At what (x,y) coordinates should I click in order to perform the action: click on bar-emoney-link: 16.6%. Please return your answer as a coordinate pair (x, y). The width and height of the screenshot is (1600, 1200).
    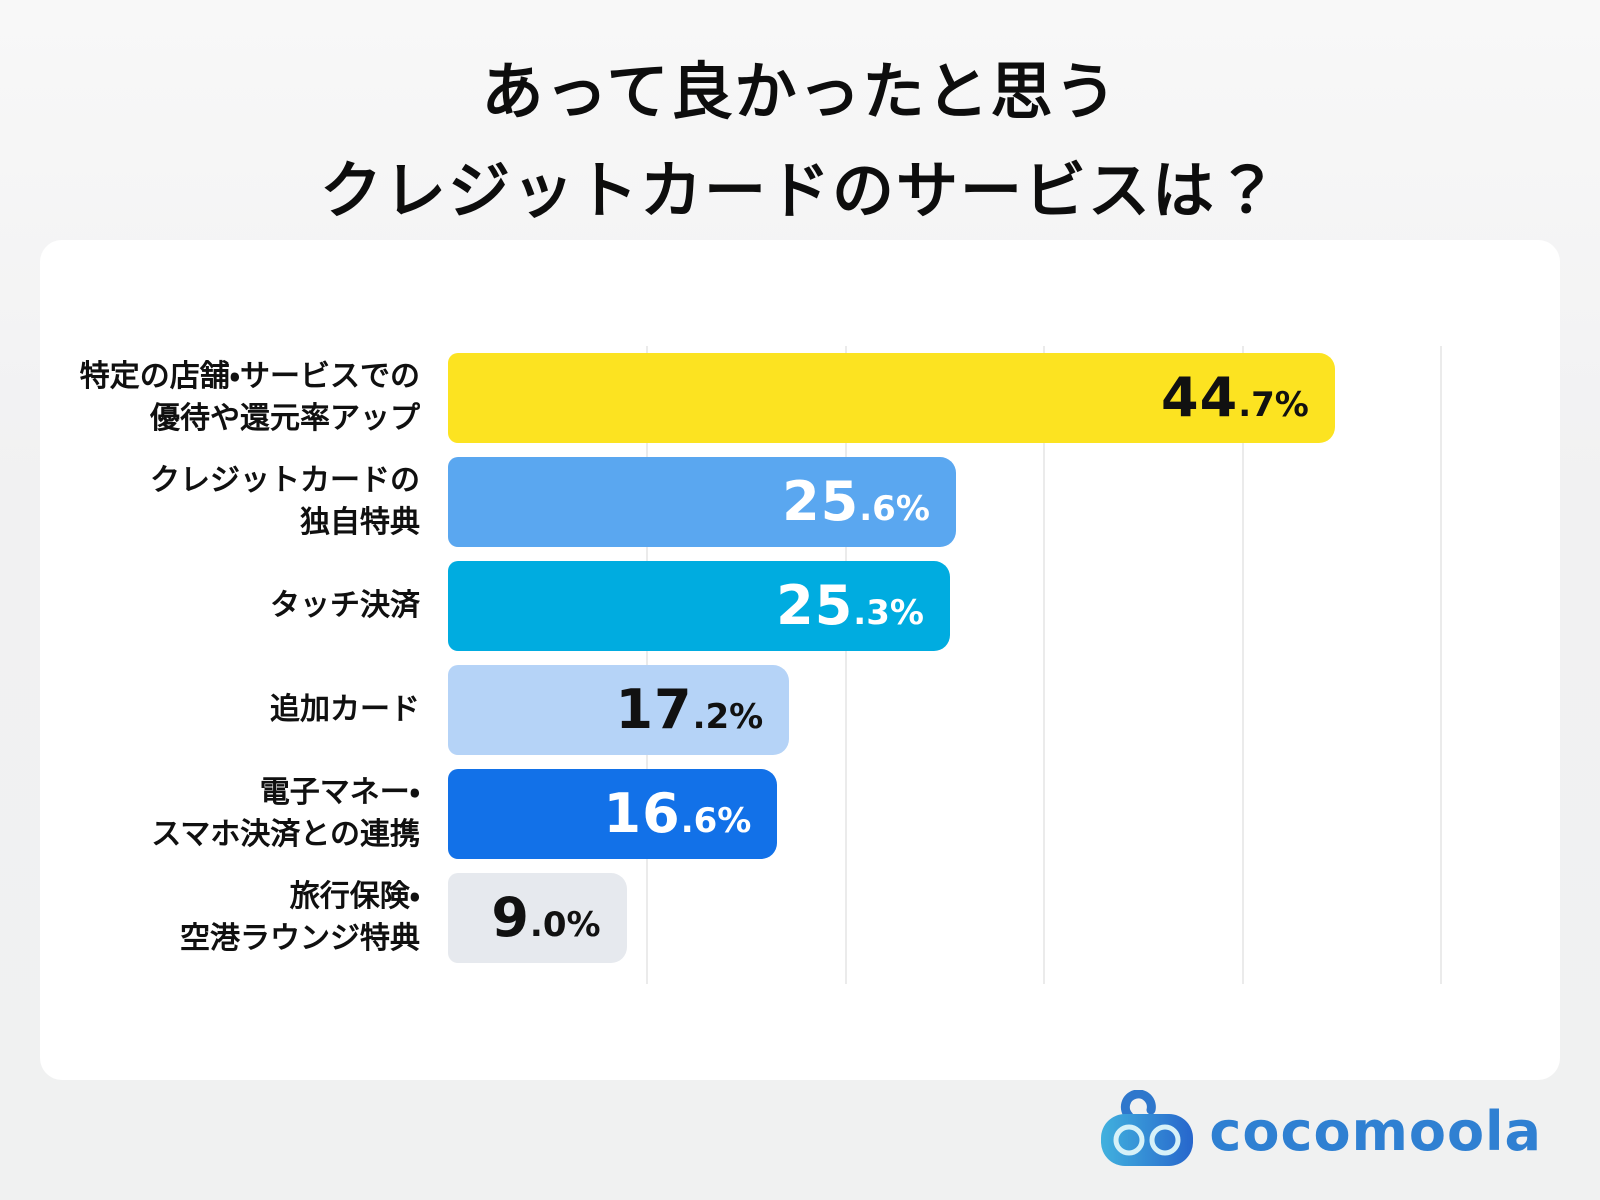
    Looking at the image, I should click on (613, 814).